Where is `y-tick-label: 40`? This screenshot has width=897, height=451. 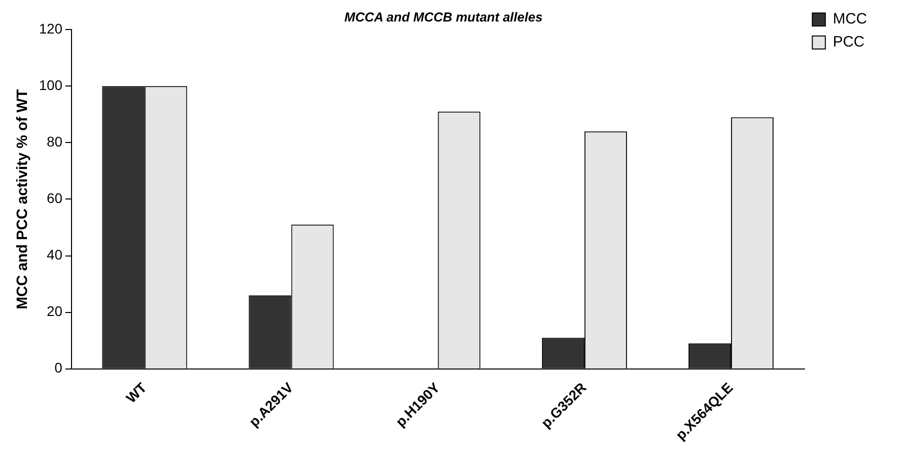 y-tick-label: 40 is located at coordinates (54, 254).